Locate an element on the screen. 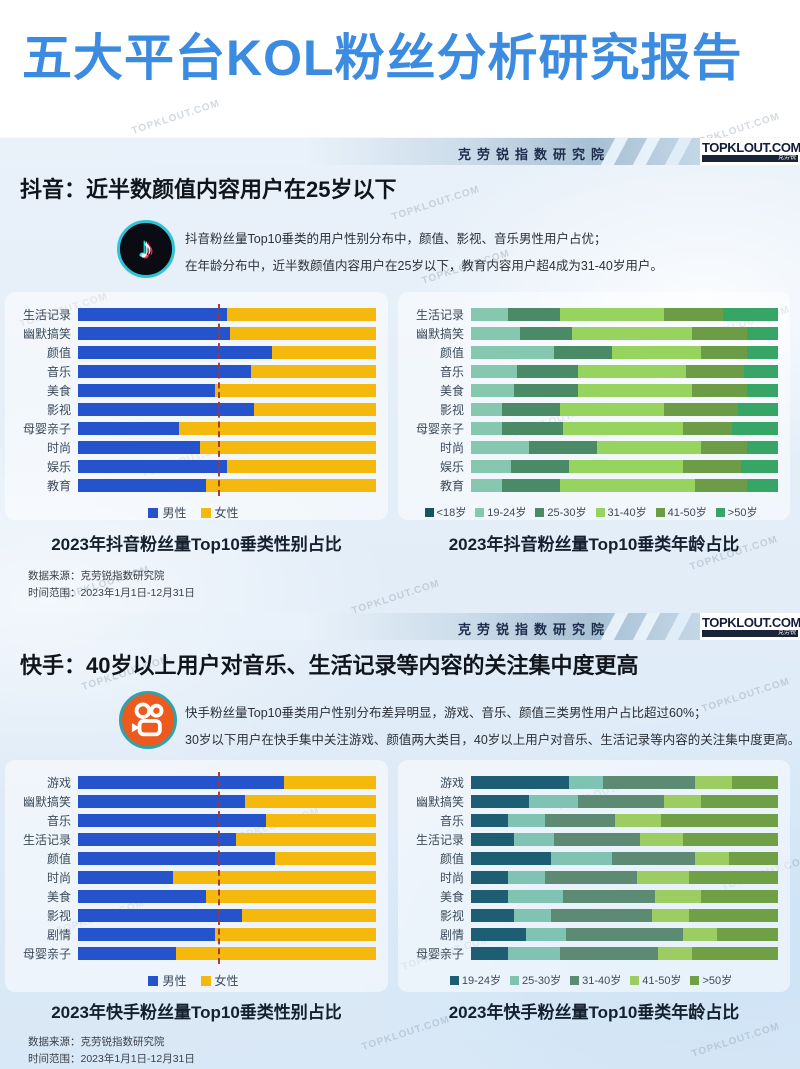 The image size is (800, 1069). data-source: 数据来源：克劳锐指数研究院 时间范围：2023年1月1日-12月31日 is located at coordinates (111, 585).